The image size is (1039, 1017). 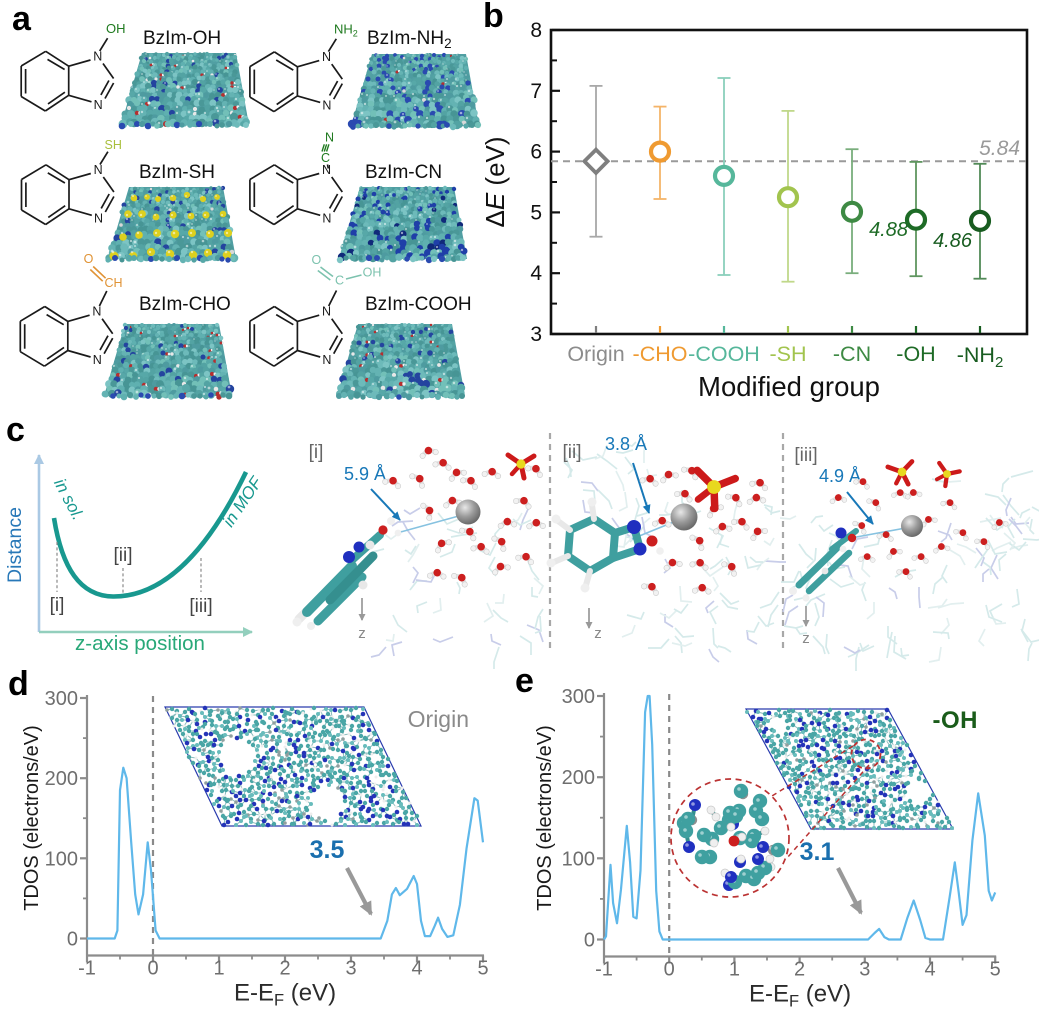 I want to click on svg-text: 4.88, so click(x=888, y=230).